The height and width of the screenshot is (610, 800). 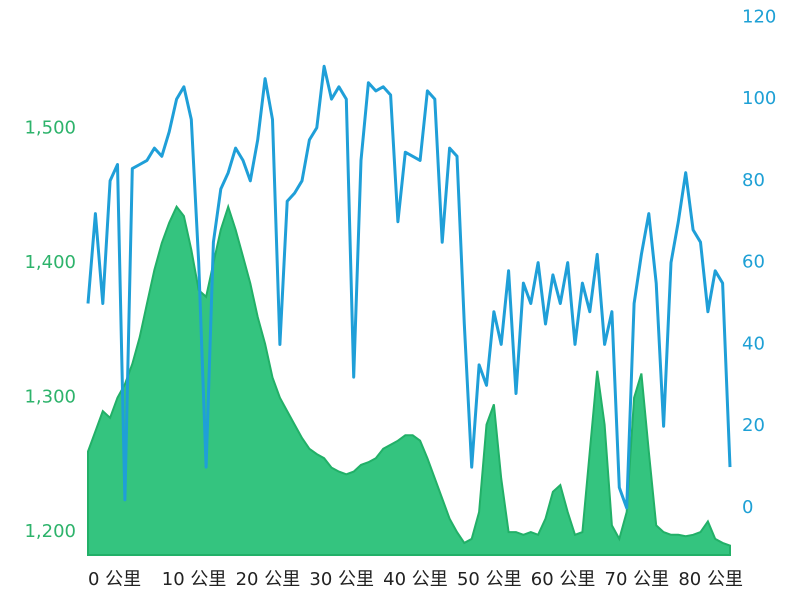 What do you see at coordinates (710, 579) in the screenshot?
I see `x-tick-label: 80 公里` at bounding box center [710, 579].